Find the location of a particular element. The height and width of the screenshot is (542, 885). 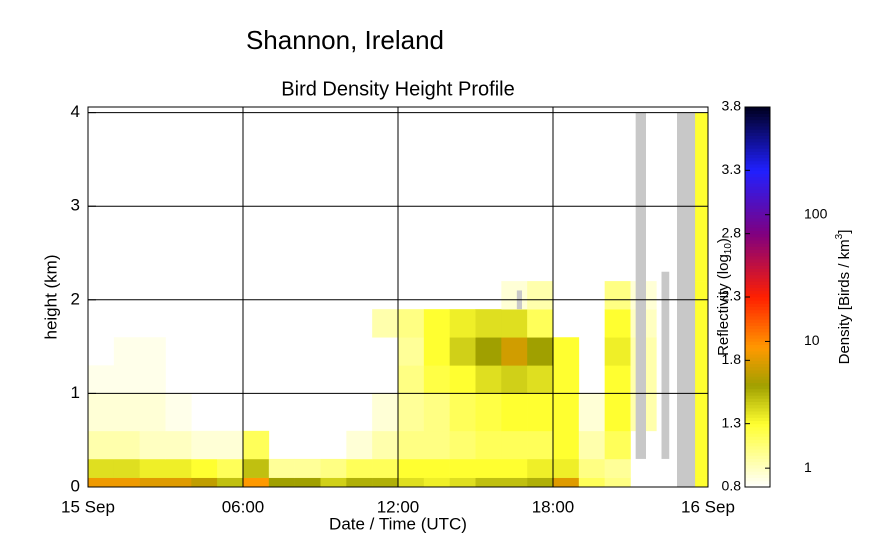

label-part: Density [Birds / km is located at coordinates (844, 301).